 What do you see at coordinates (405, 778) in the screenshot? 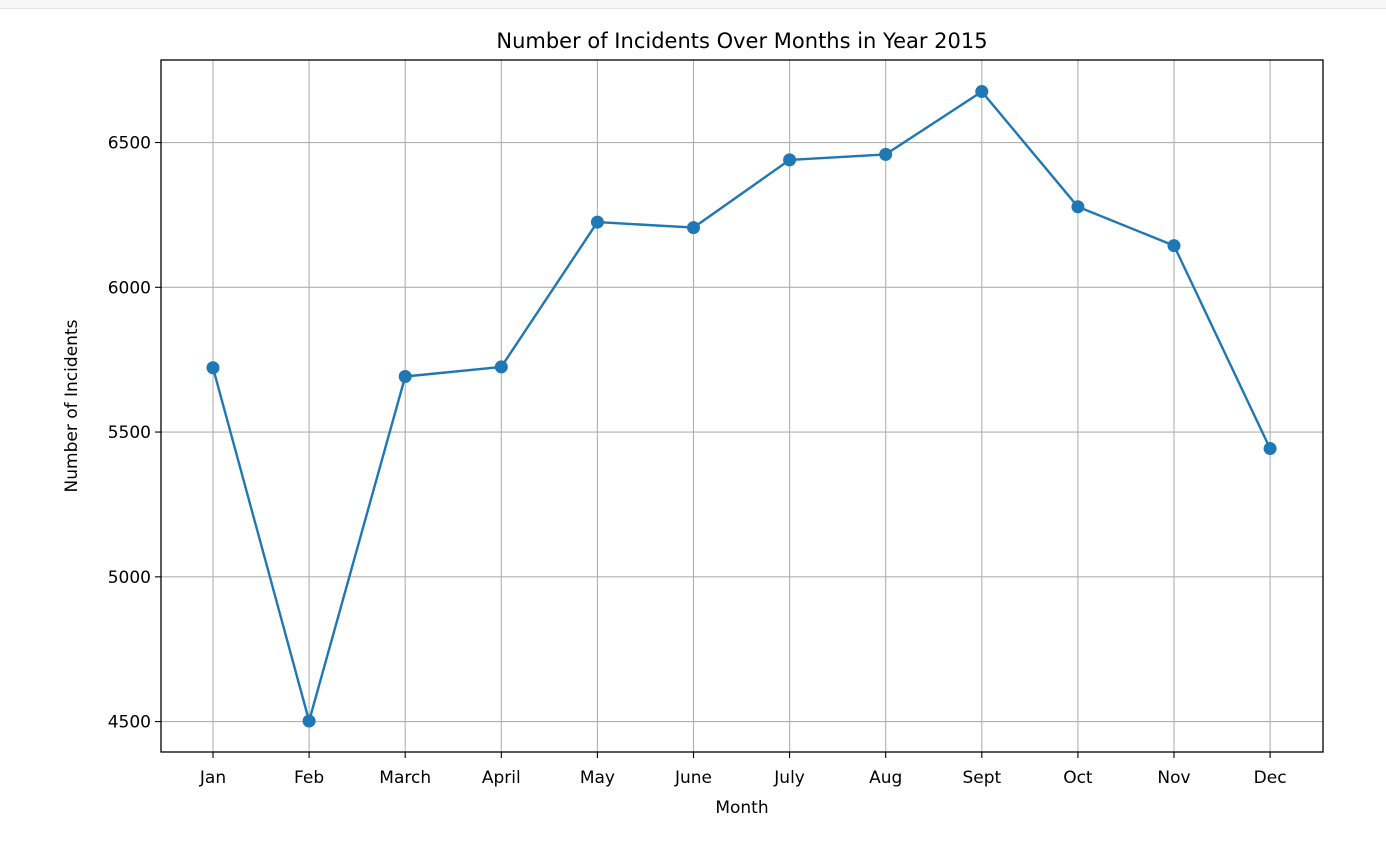
I see `x-tick-label: March` at bounding box center [405, 778].